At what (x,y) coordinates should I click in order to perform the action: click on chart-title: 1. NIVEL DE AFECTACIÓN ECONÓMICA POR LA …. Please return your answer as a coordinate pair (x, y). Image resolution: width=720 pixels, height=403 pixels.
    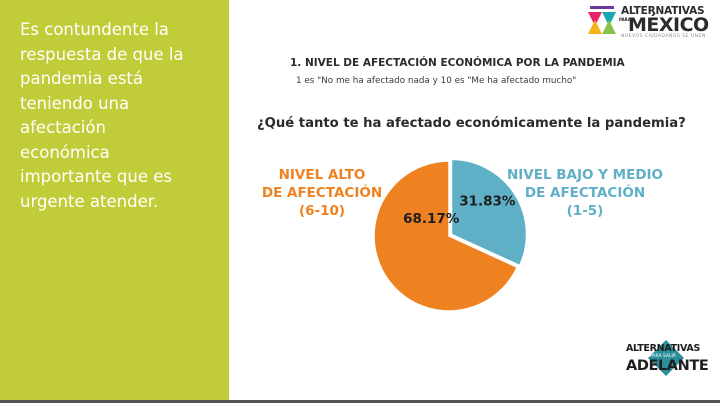
    Looking at the image, I should click on (457, 63).